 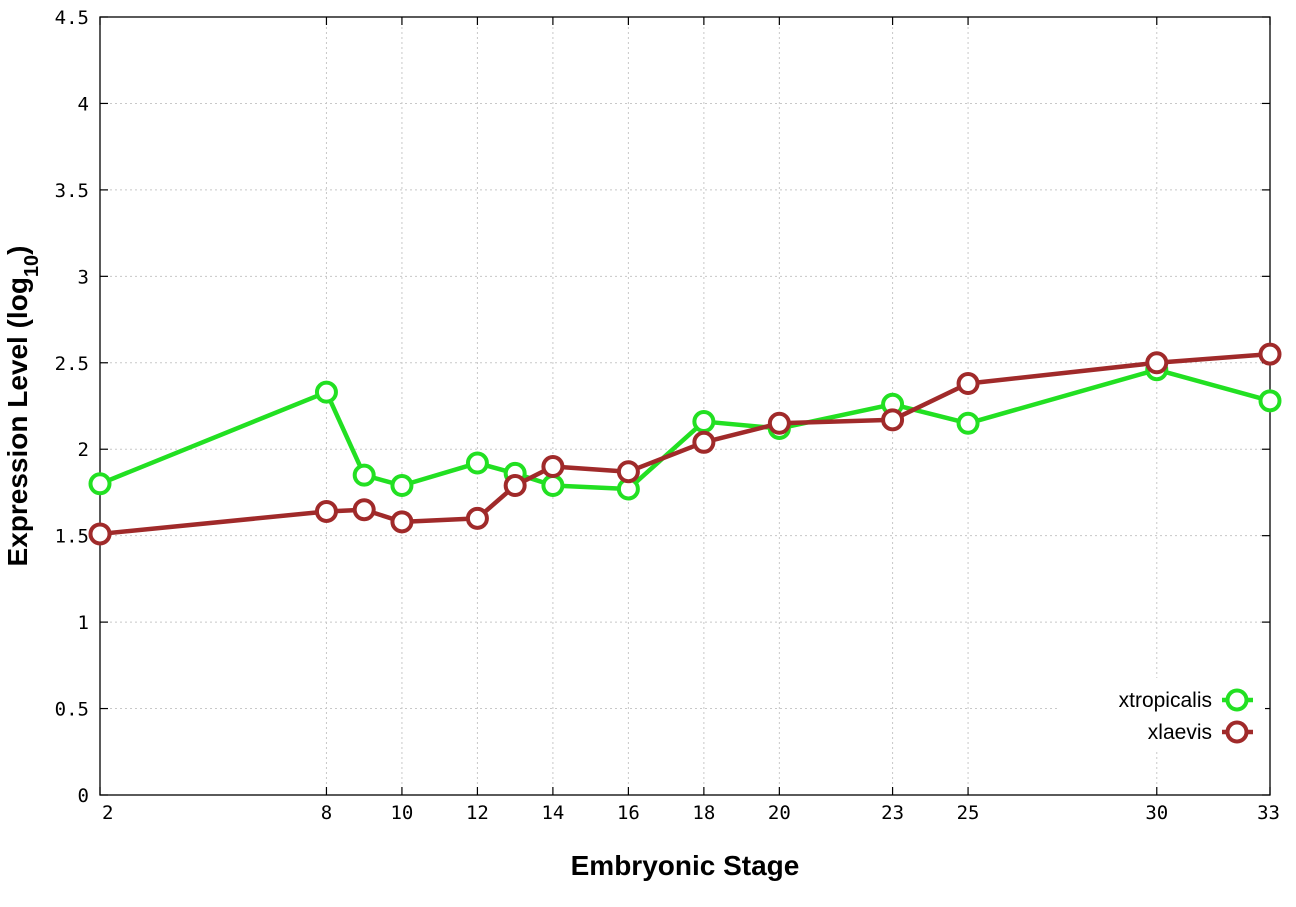 What do you see at coordinates (83, 277) in the screenshot?
I see `y-tick-label: 3` at bounding box center [83, 277].